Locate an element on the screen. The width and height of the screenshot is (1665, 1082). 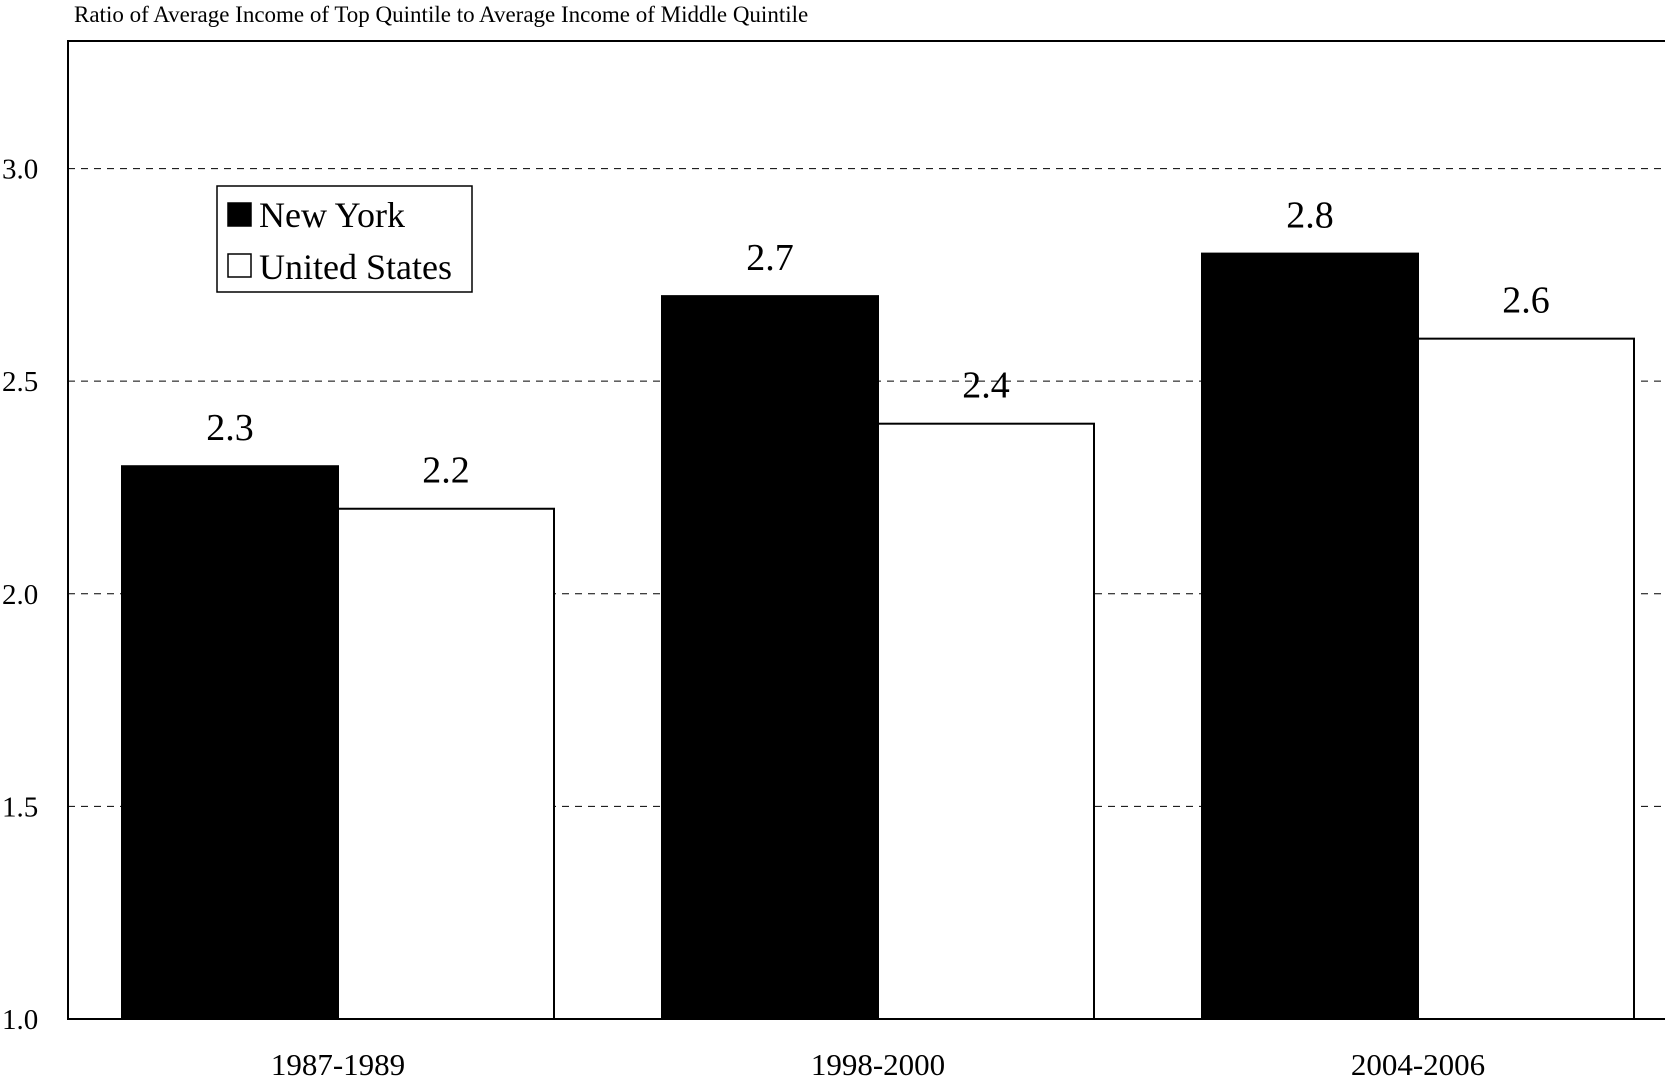
y-tick-label: 1.5 is located at coordinates (20, 807).